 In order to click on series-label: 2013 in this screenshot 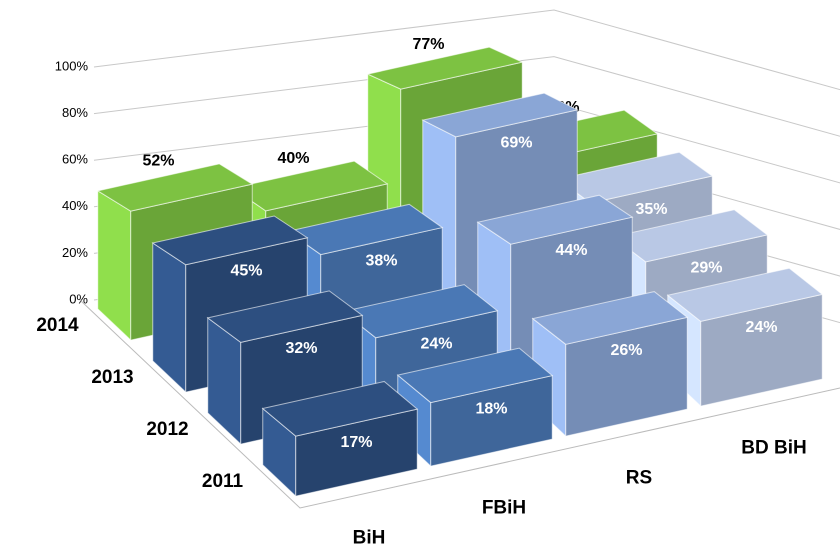, I will do `click(112, 377)`.